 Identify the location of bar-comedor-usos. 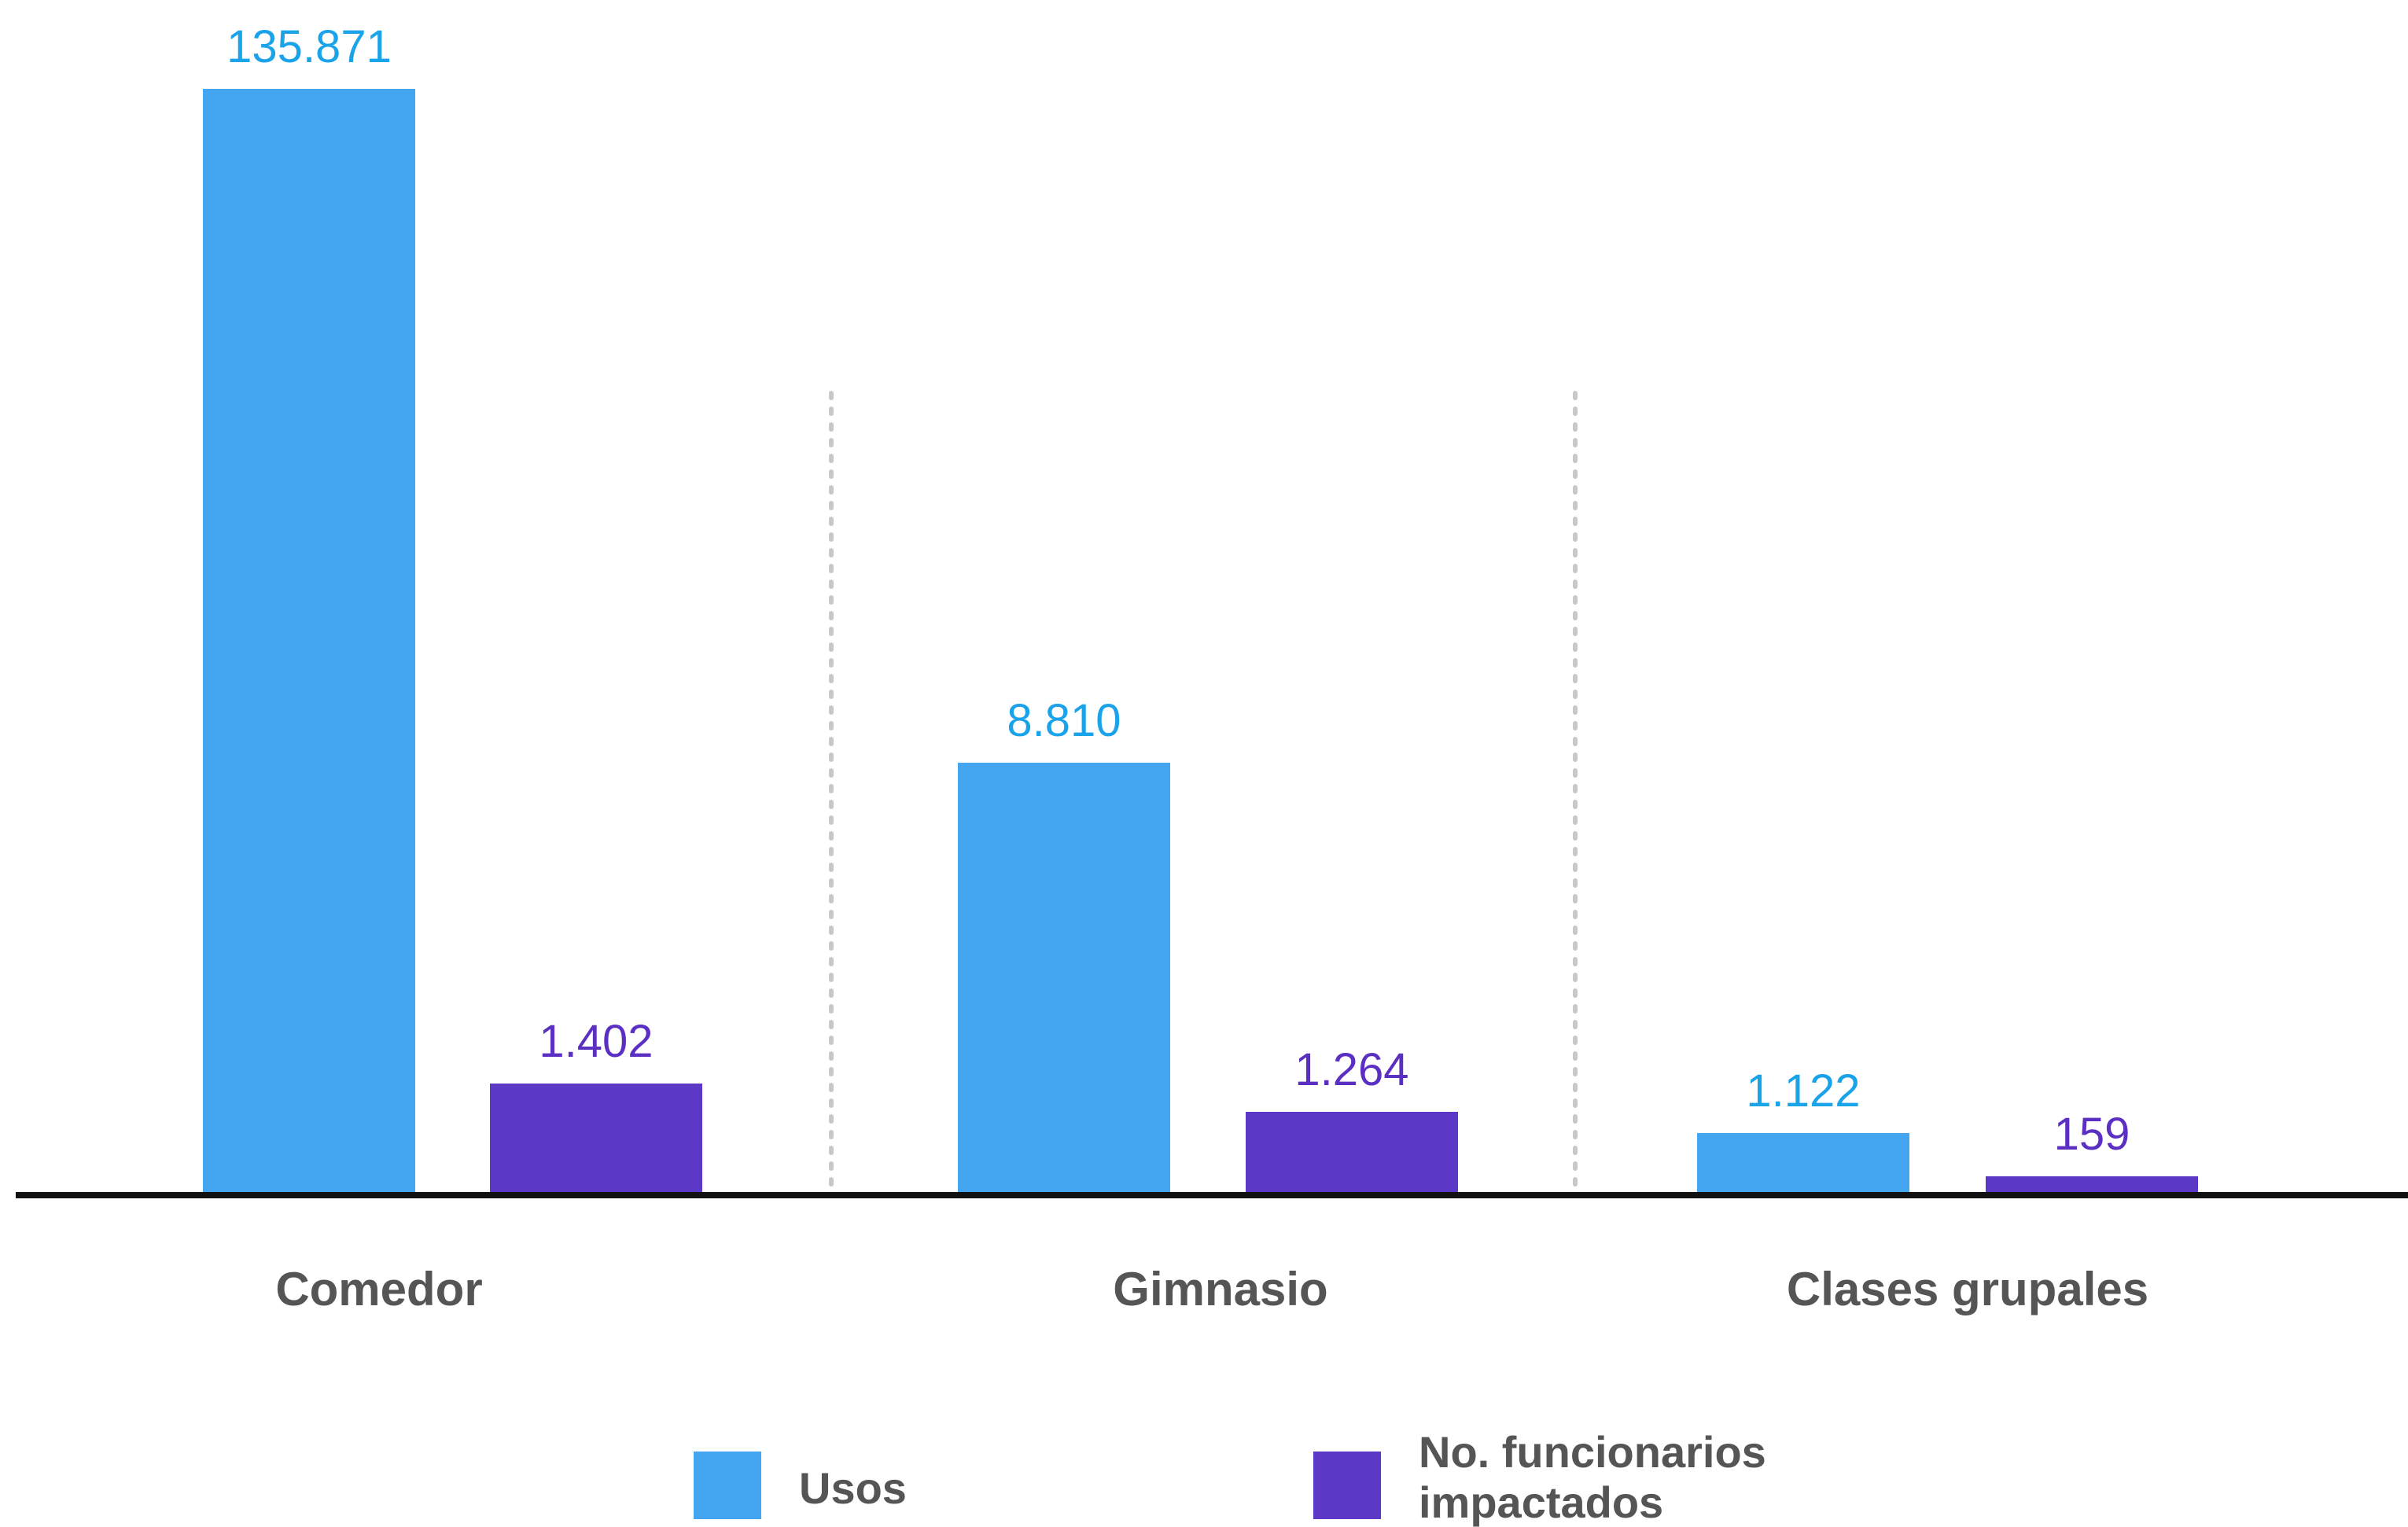
(309, 640).